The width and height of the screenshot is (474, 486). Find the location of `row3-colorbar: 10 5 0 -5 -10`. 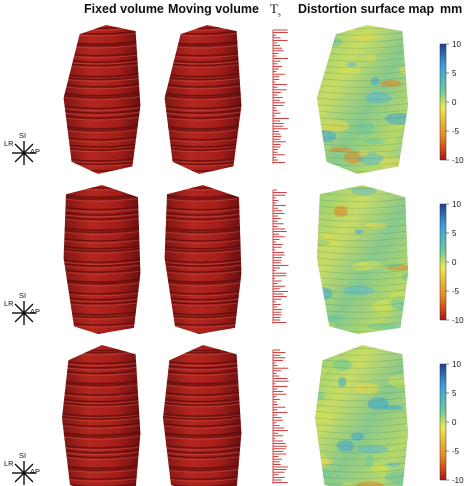

row3-colorbar: 10 5 0 -5 -10 is located at coordinates (451, 422).